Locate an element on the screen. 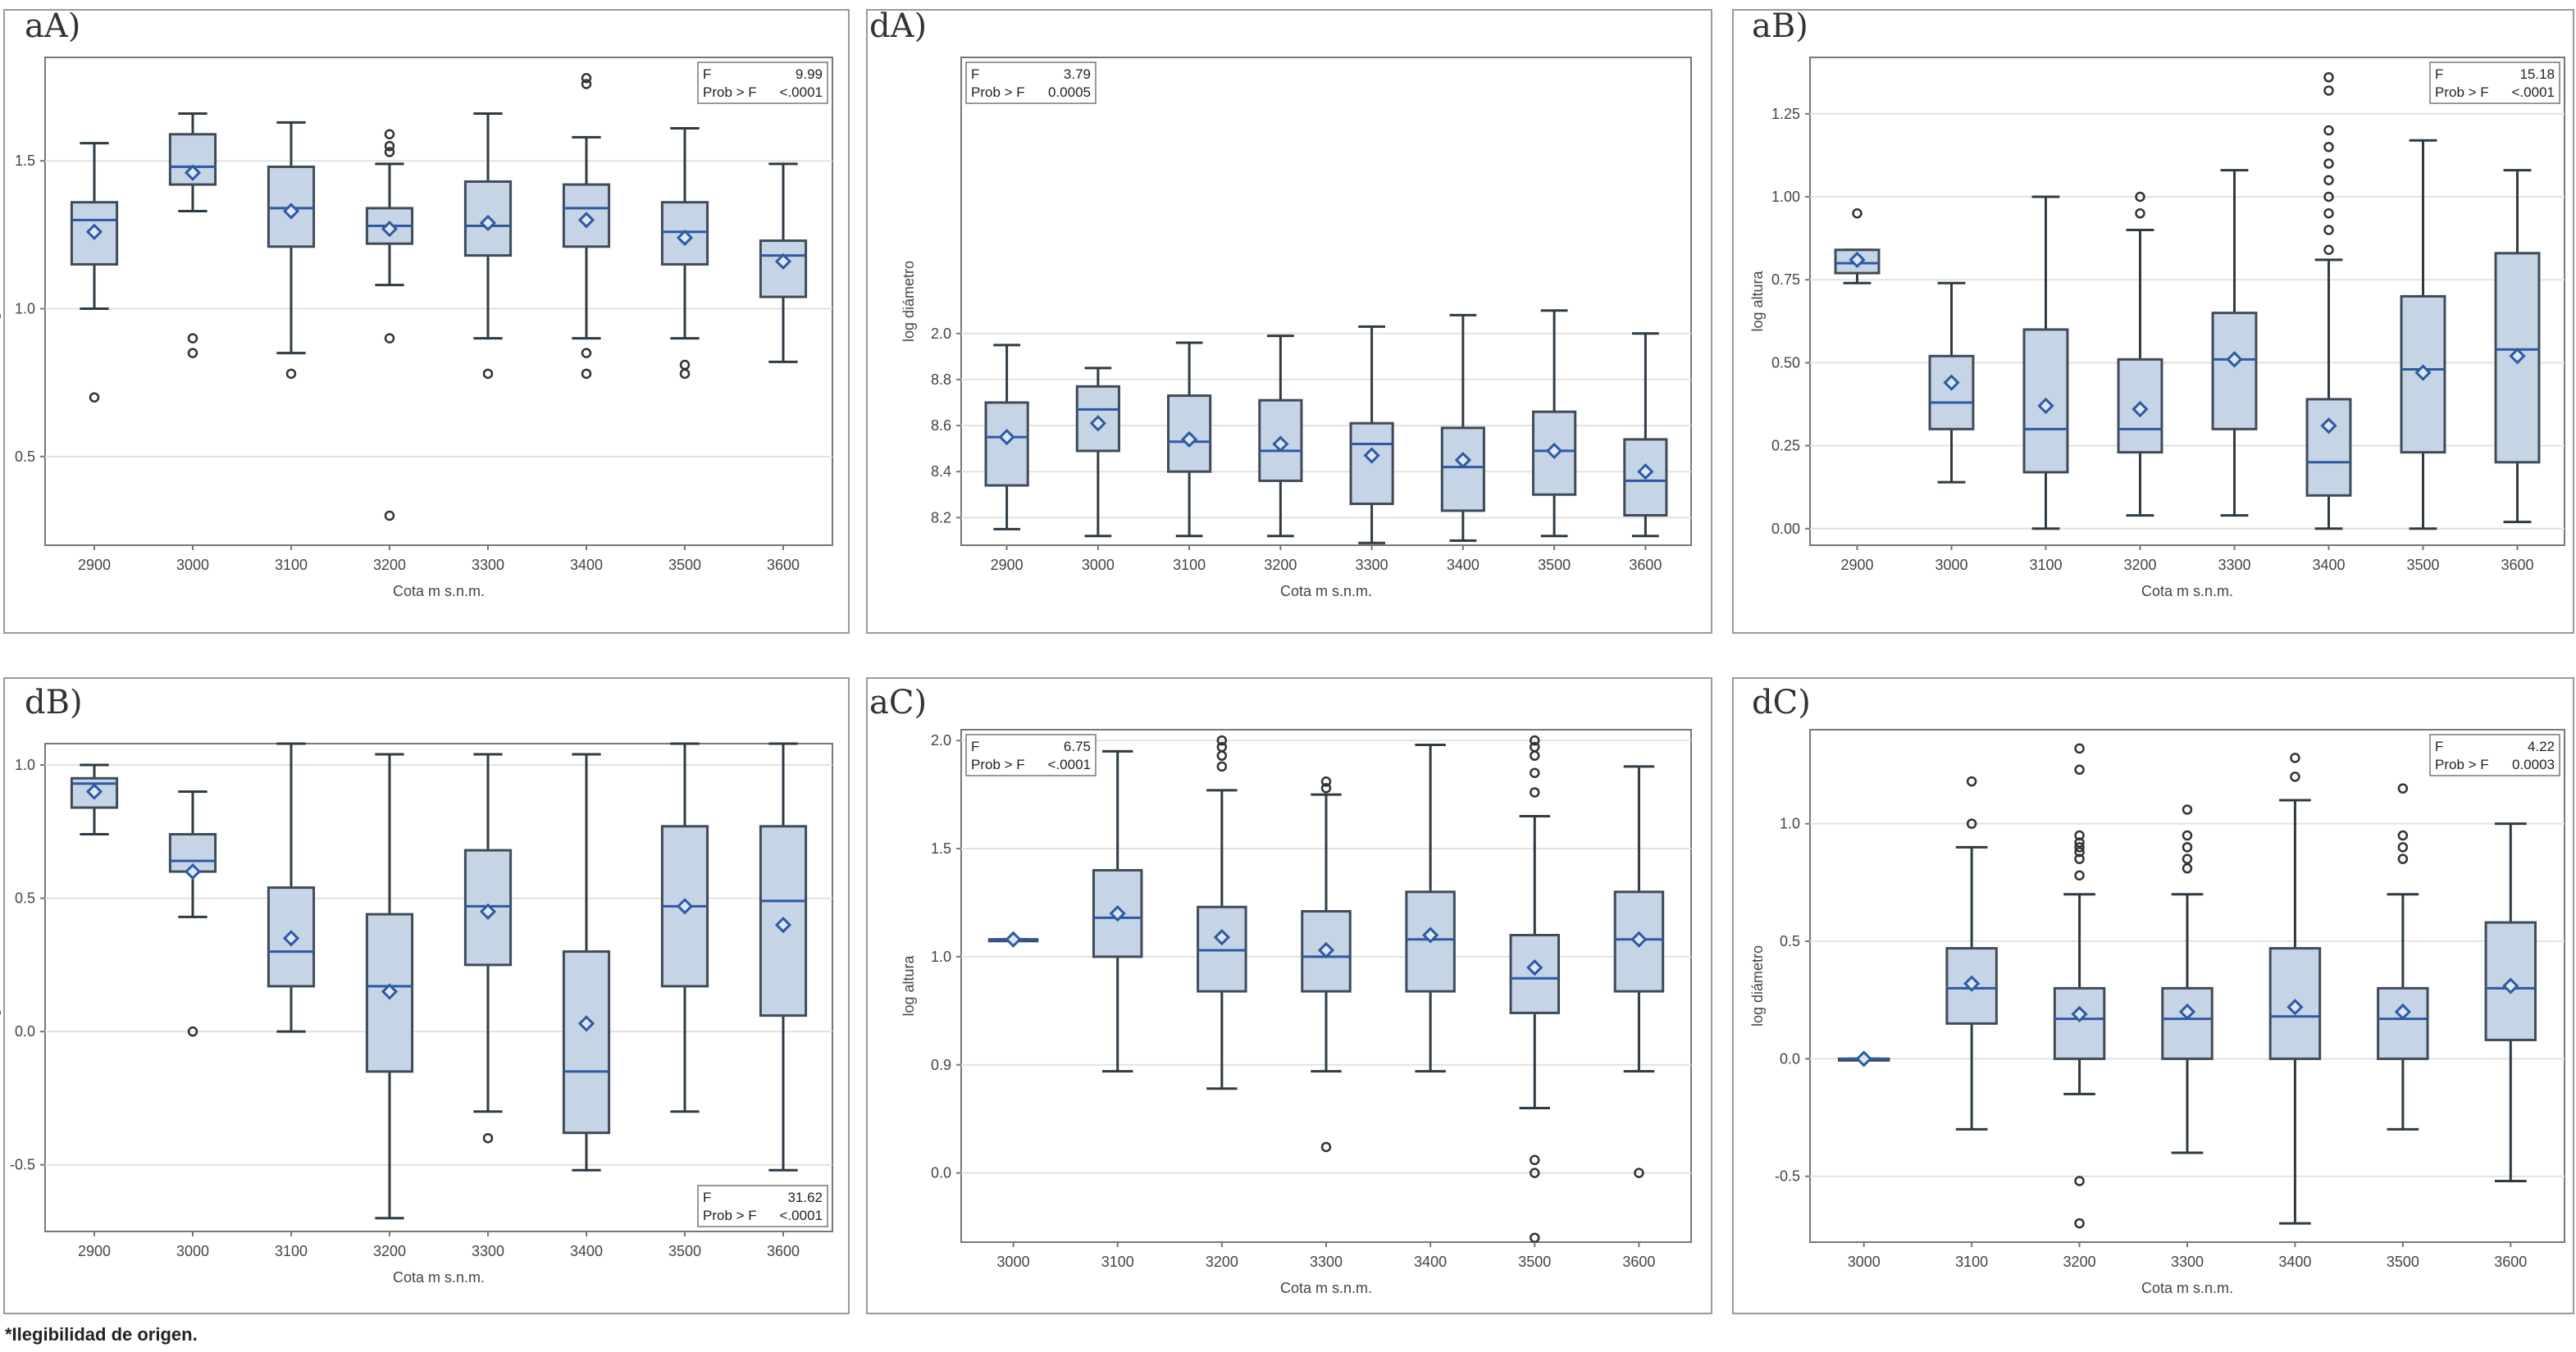  x-tick-label: 3100 is located at coordinates (2045, 565).